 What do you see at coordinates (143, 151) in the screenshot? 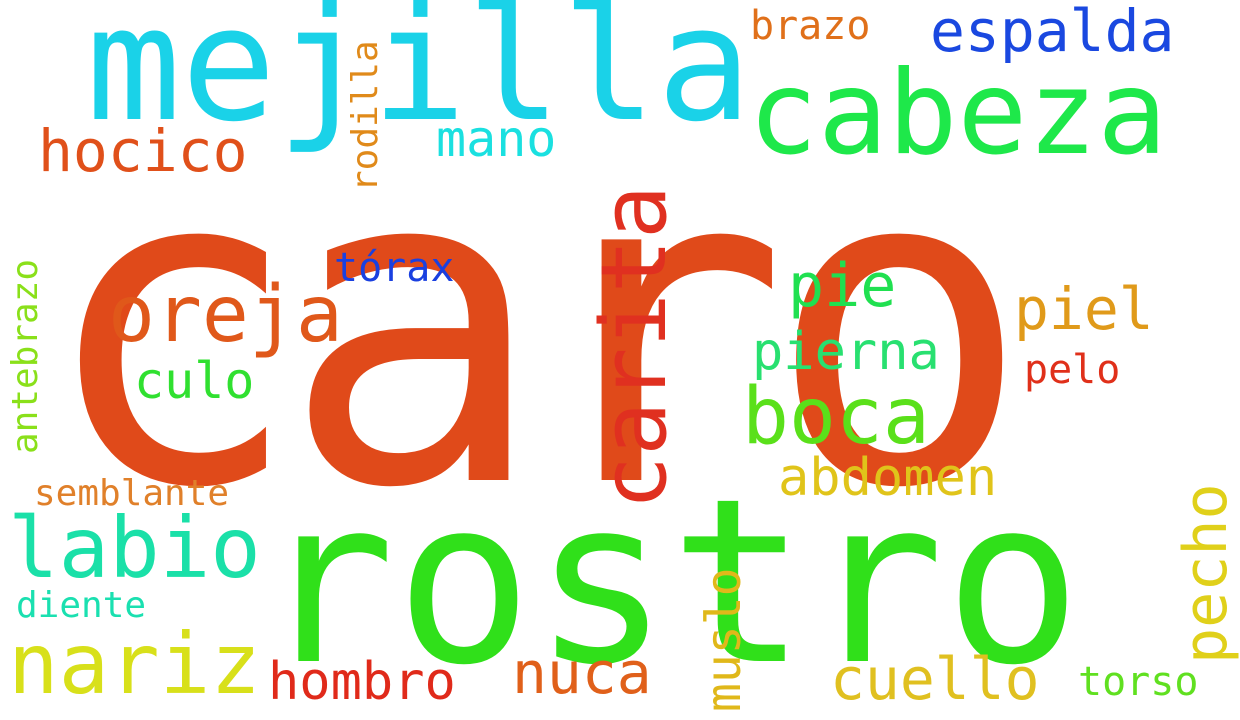
I see `word-hocico: hocico` at bounding box center [143, 151].